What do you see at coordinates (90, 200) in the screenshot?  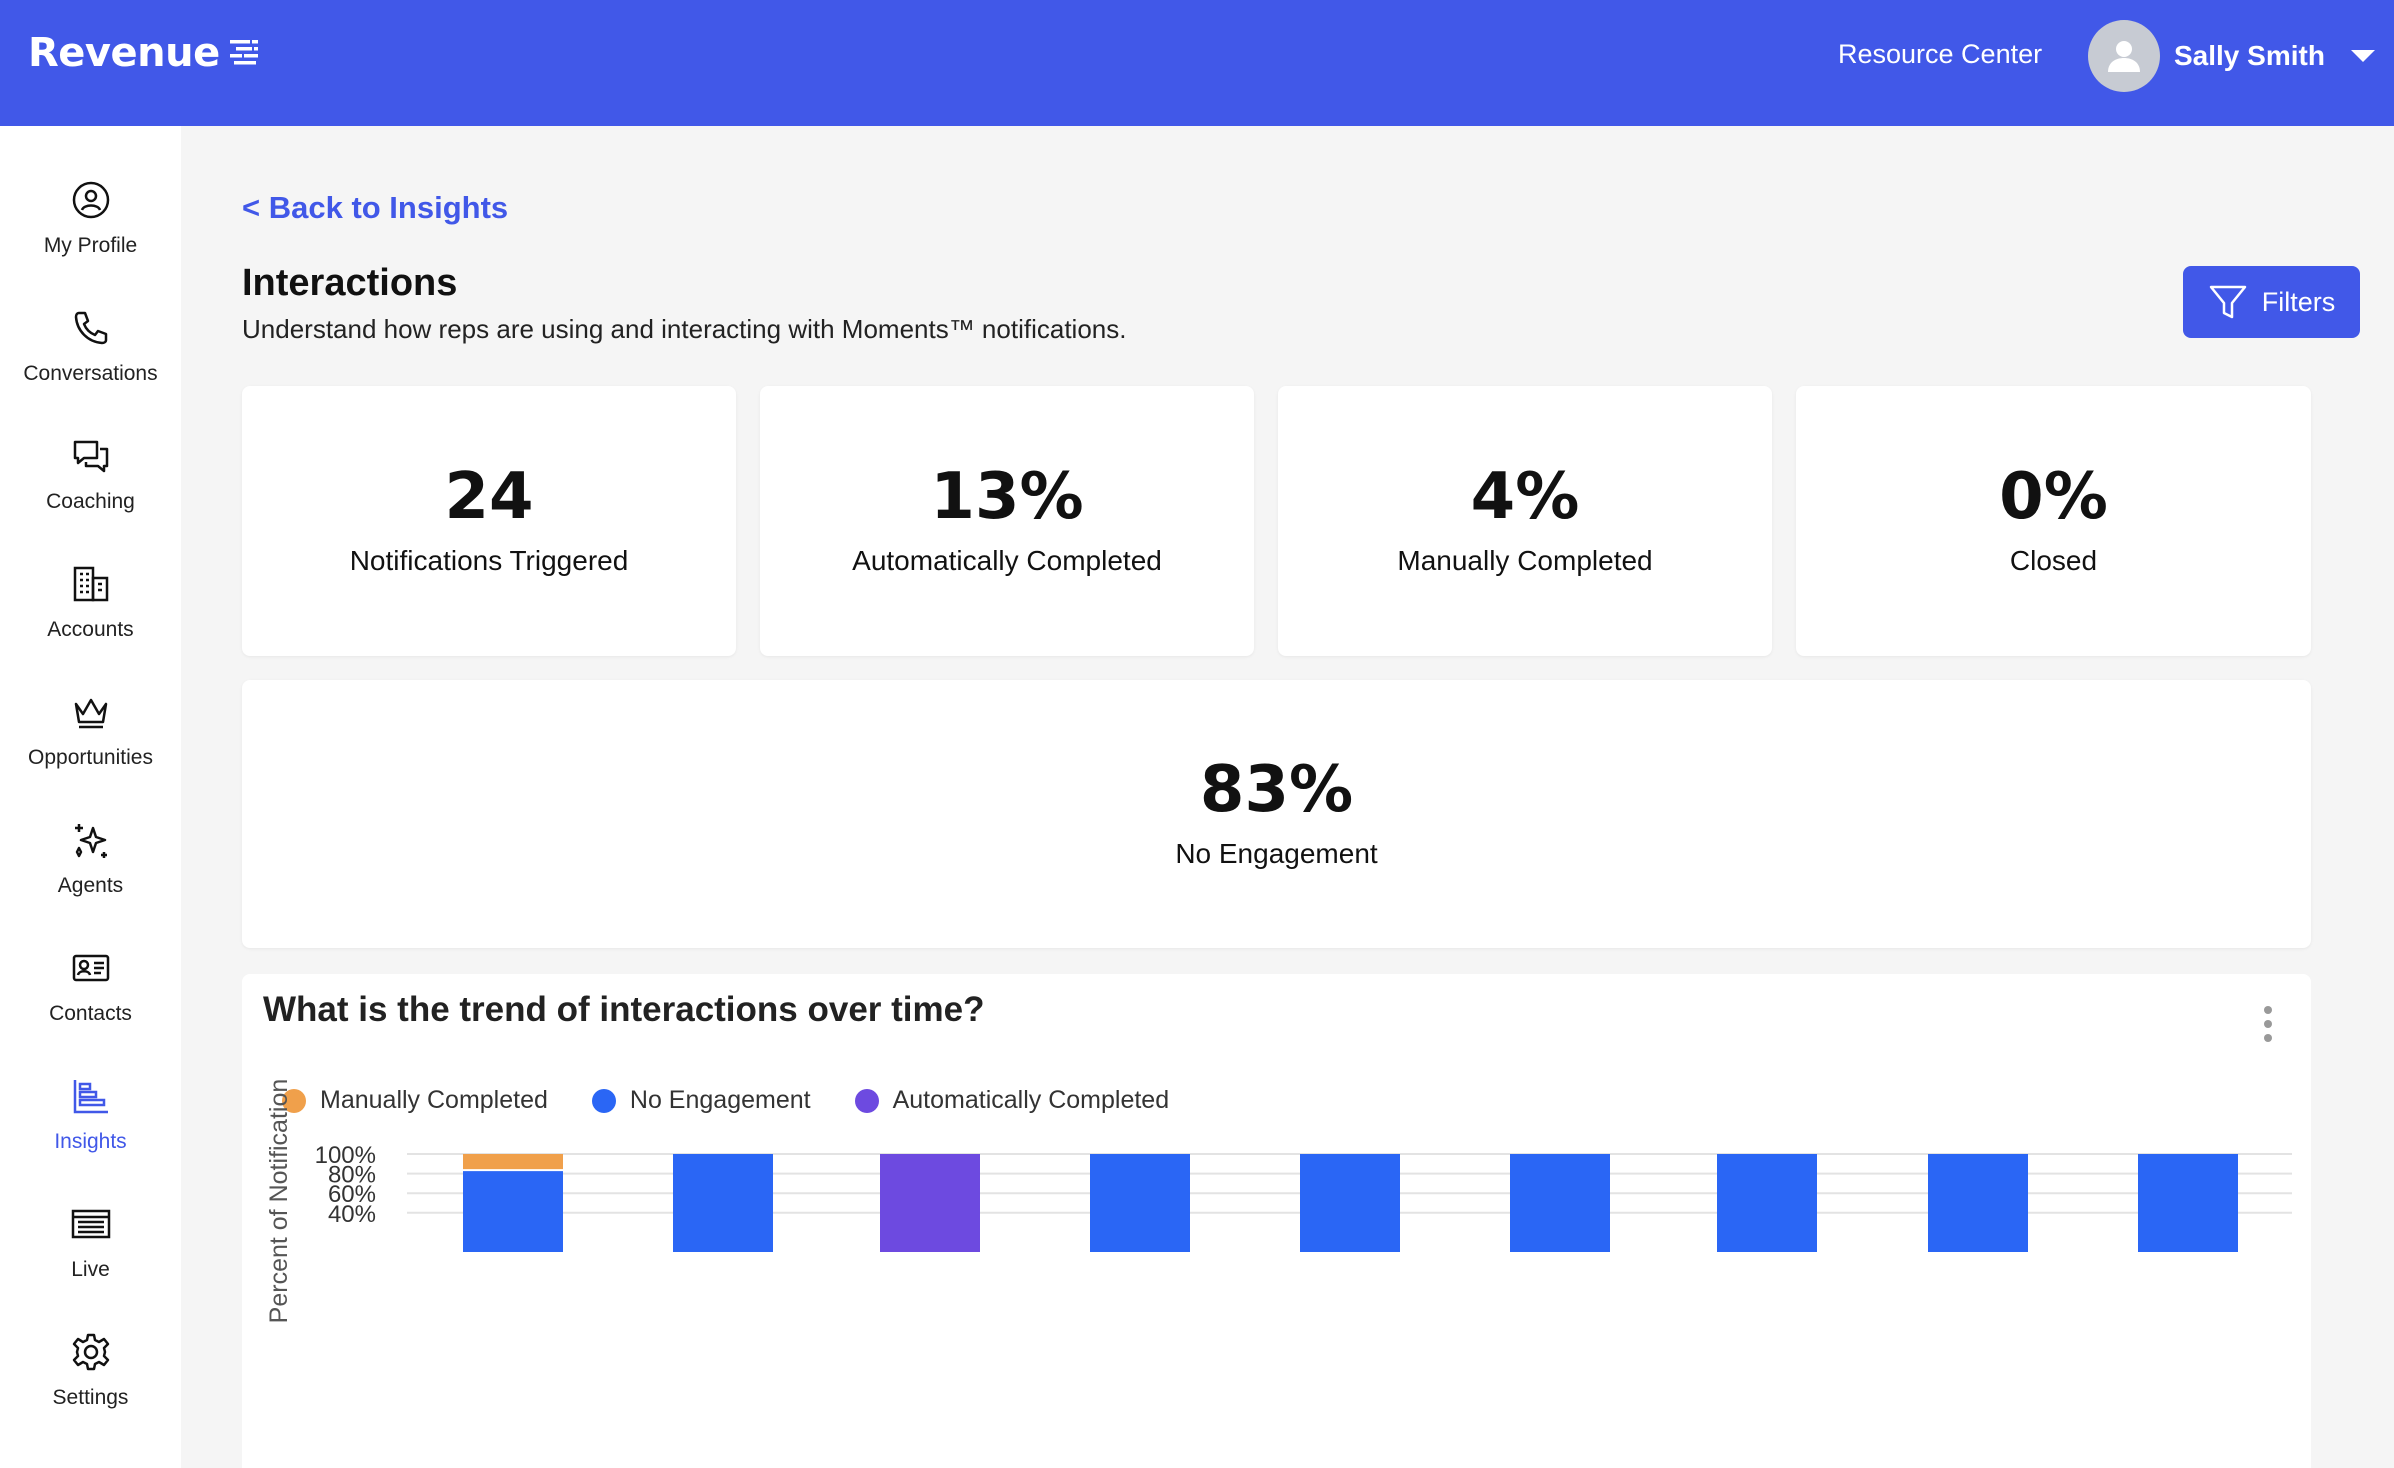 I see `user-circle-icon` at bounding box center [90, 200].